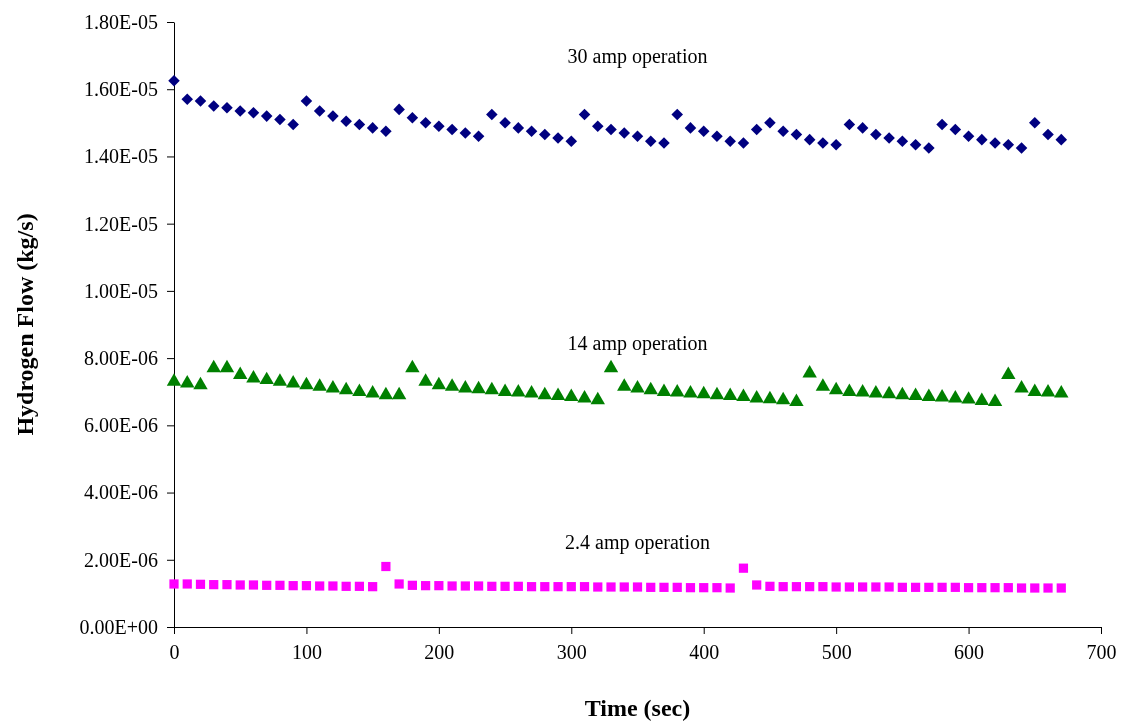  I want to click on text: 30 amp operation, so click(637, 56).